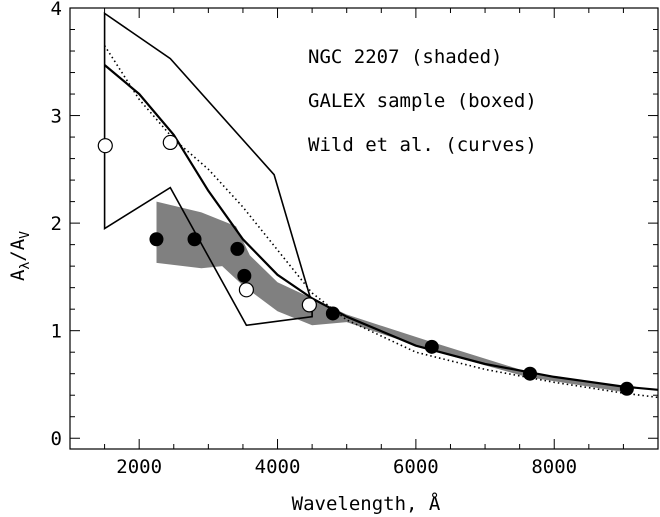 This screenshot has width=660, height=517. Describe the element at coordinates (56, 10) in the screenshot. I see `y-tick-label: 4` at that location.